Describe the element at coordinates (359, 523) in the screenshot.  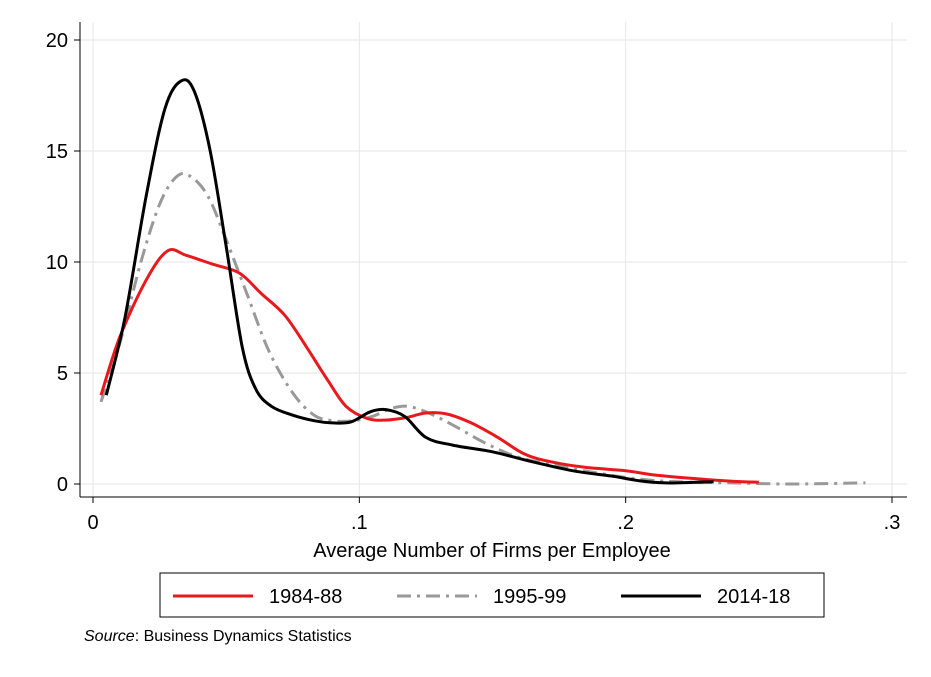
I see `x-tick-label: .1` at that location.